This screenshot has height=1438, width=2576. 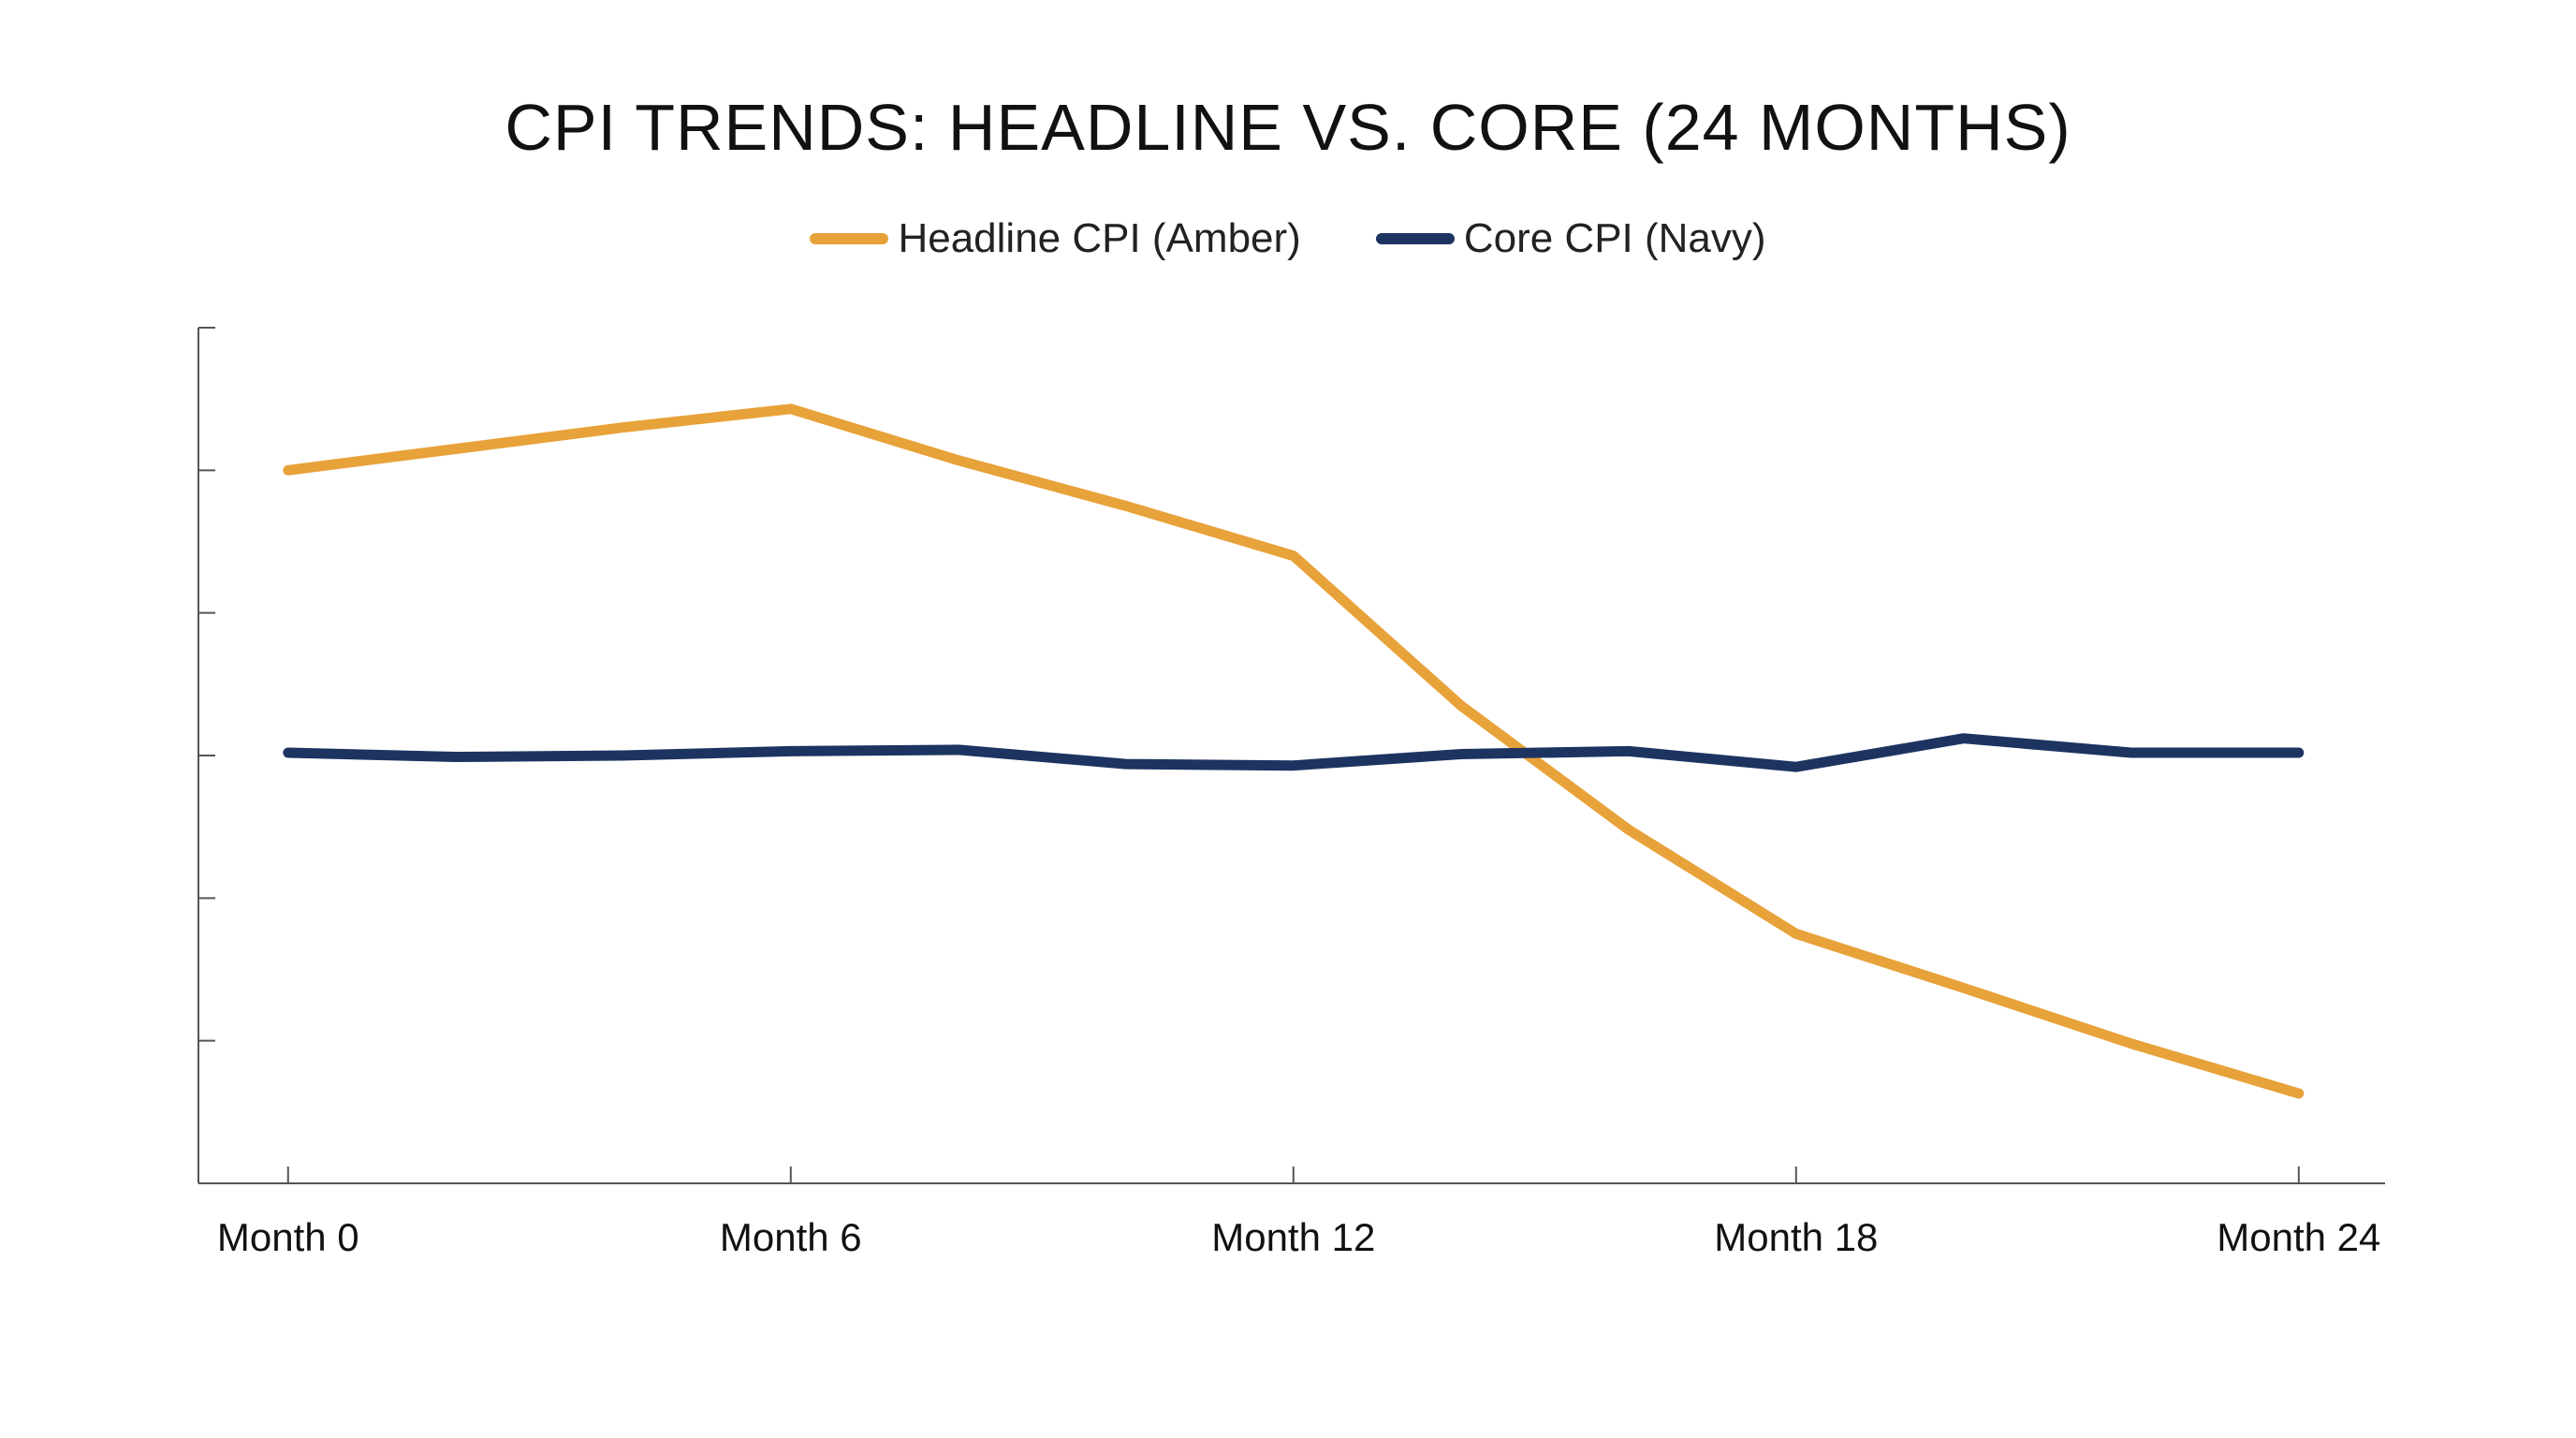 What do you see at coordinates (1615, 238) in the screenshot?
I see `legend-label-core: Core CPI (Navy)` at bounding box center [1615, 238].